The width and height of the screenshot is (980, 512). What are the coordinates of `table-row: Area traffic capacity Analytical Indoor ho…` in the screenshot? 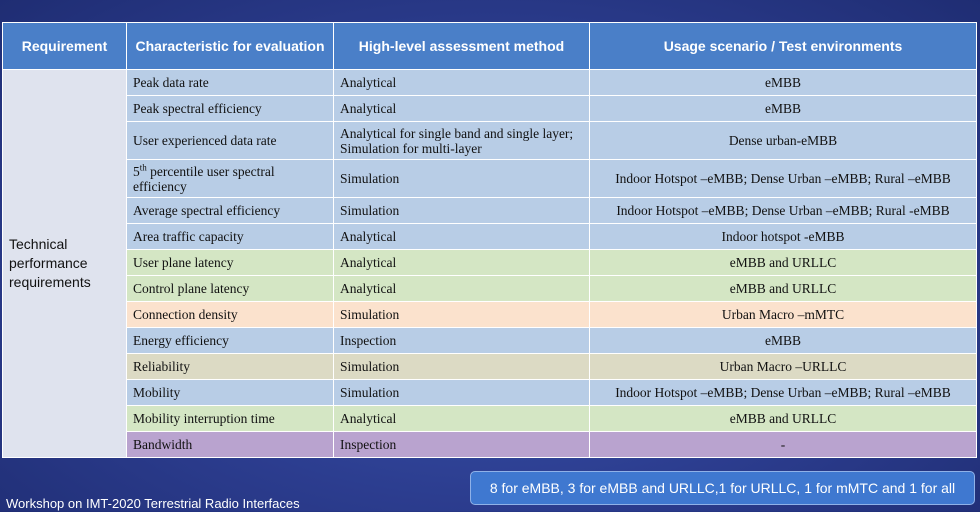 It's located at (490, 236).